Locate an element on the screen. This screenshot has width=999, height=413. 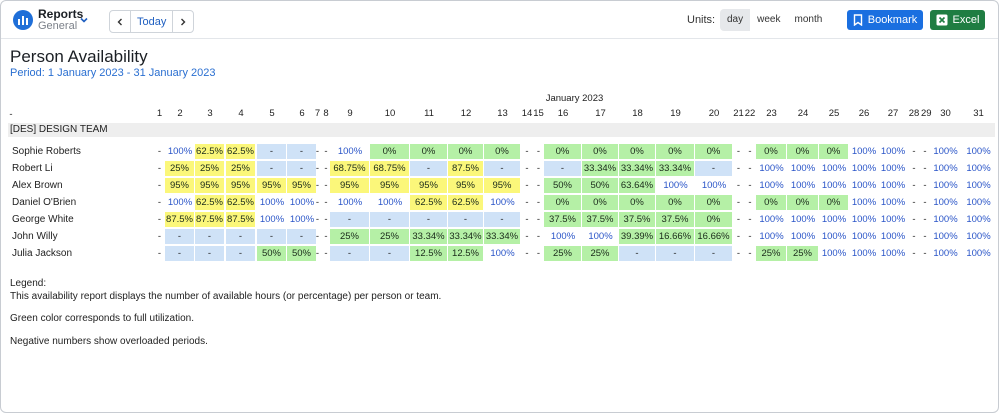
person-name: Sophie Roberts is located at coordinates (46, 151).